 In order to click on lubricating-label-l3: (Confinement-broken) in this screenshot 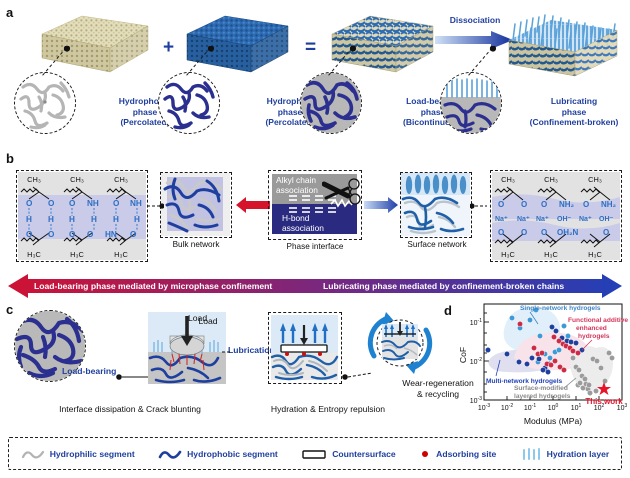, I will do `click(574, 122)`.